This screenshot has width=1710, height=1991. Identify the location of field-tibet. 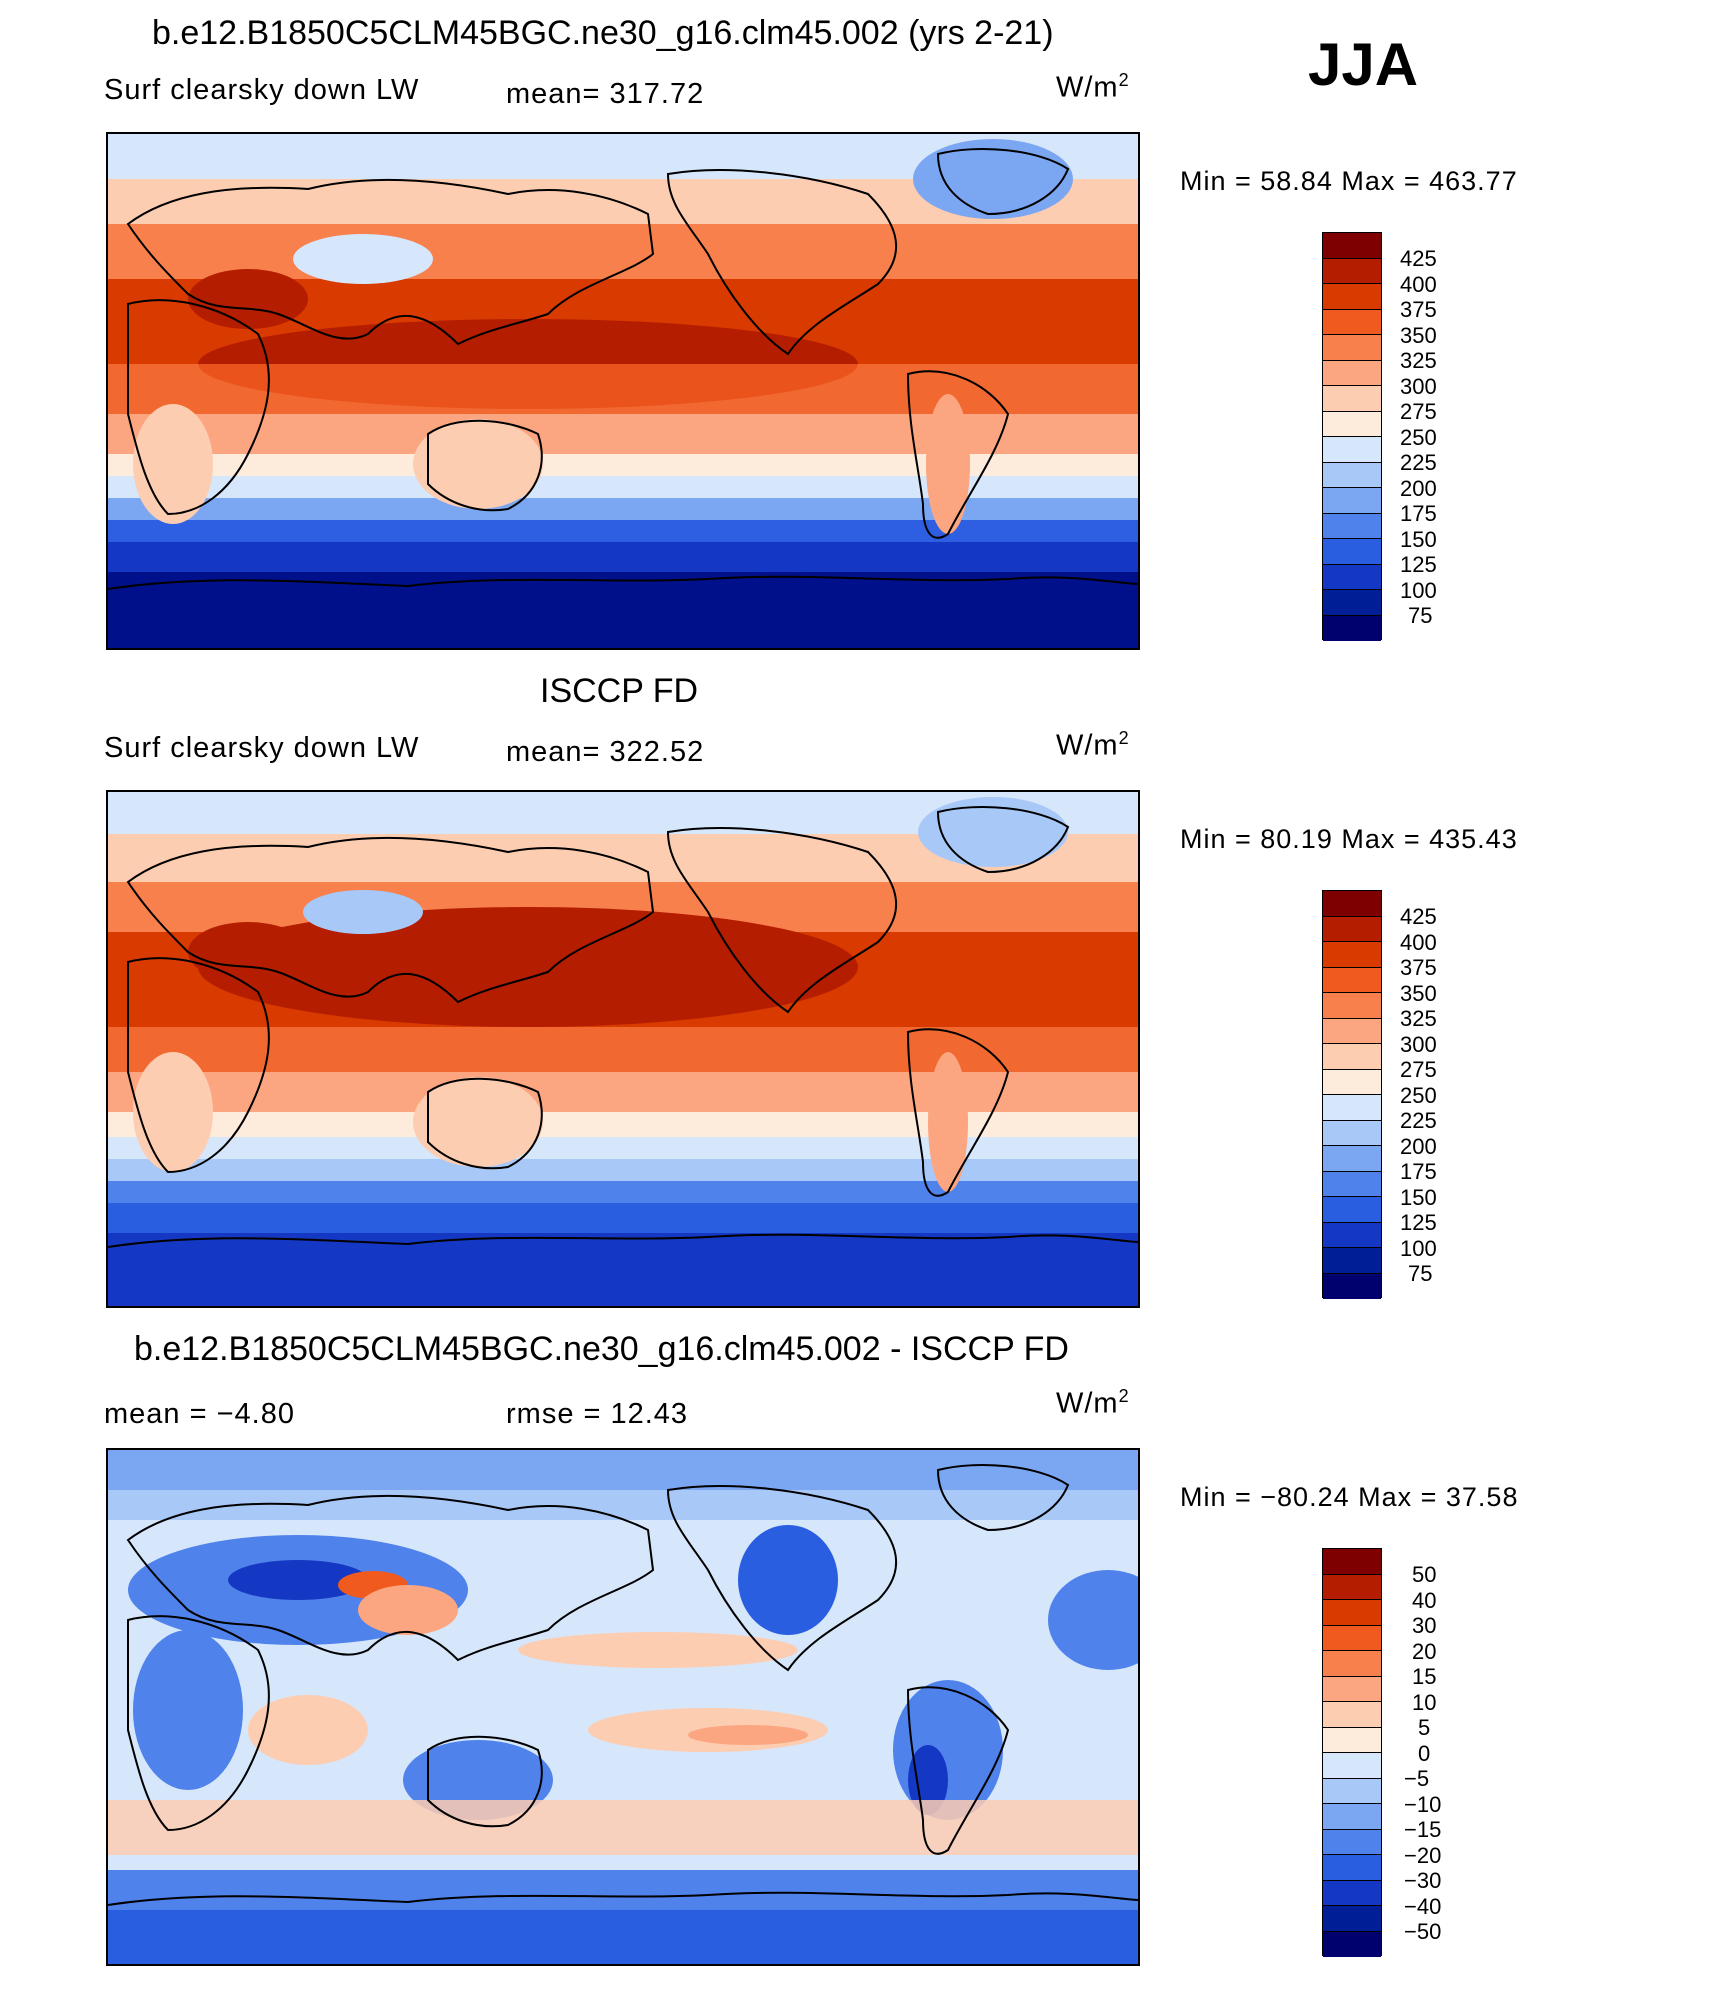
(363, 912).